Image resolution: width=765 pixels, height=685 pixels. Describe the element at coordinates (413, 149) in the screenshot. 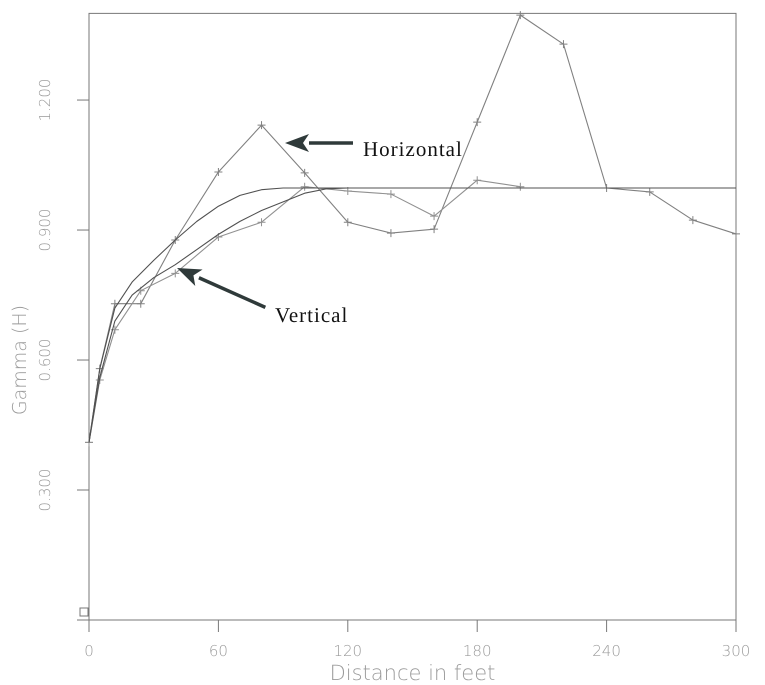

I see `annotation: Horizontal` at that location.